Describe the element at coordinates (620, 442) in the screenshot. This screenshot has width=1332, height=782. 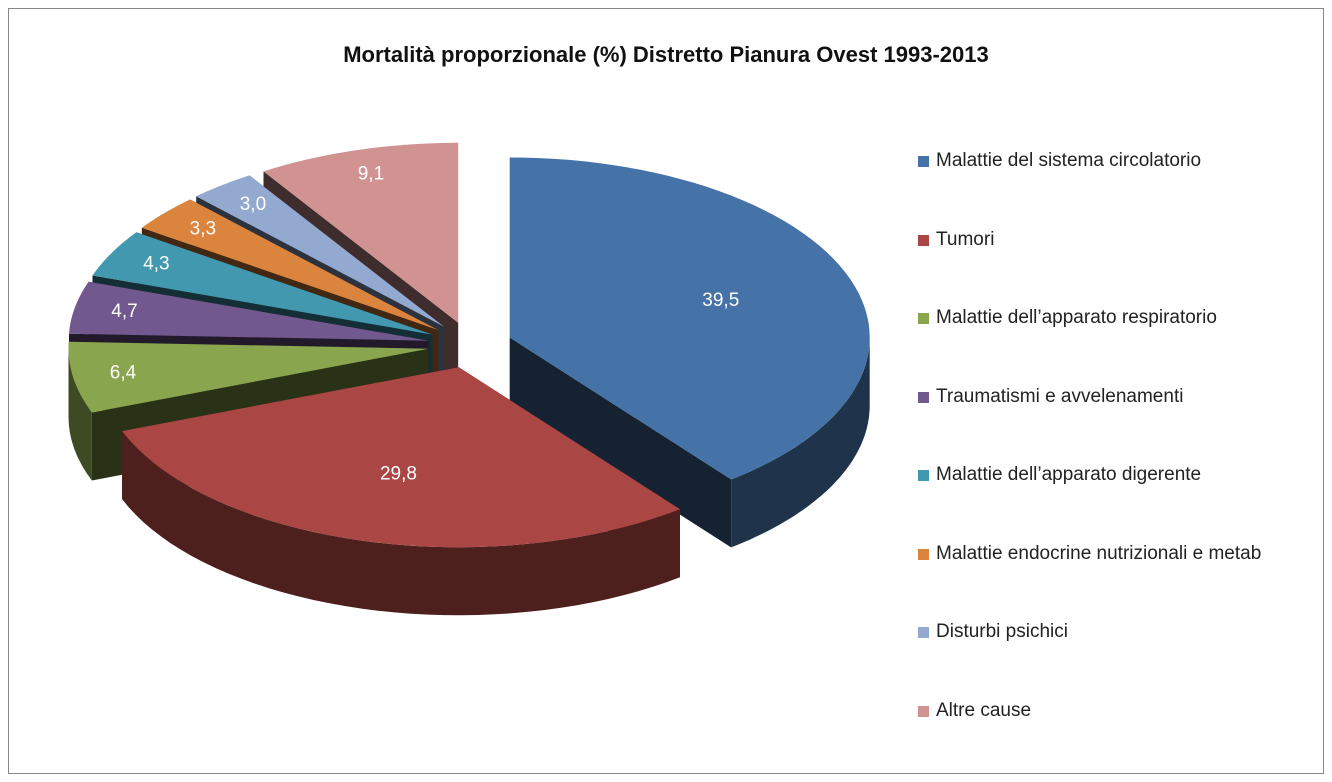
I see `slice-wall` at that location.